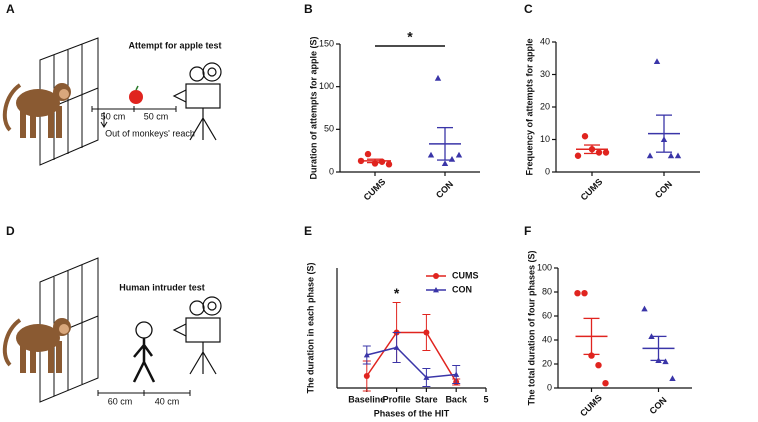 Image resolution: width=758 pixels, height=422 pixels. What do you see at coordinates (547, 291) in the screenshot?
I see `y-tick-label: 80` at bounding box center [547, 291].